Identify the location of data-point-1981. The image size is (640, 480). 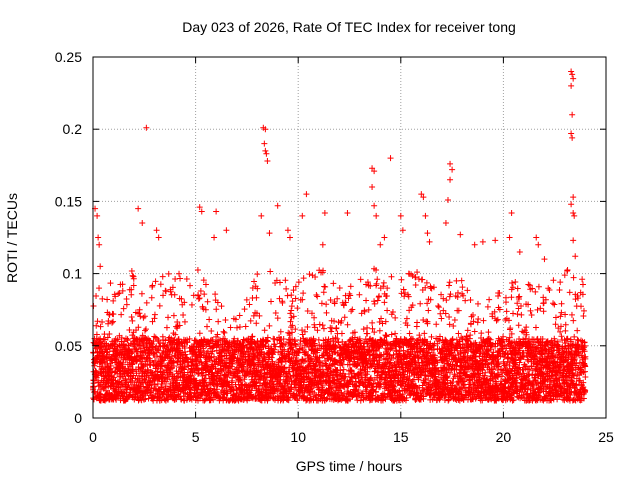
(257, 274).